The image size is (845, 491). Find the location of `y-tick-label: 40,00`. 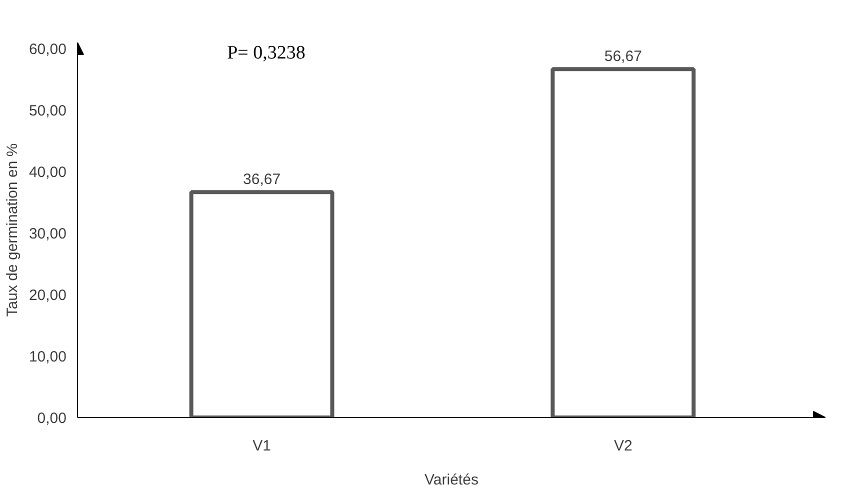

y-tick-label: 40,00 is located at coordinates (47, 173).